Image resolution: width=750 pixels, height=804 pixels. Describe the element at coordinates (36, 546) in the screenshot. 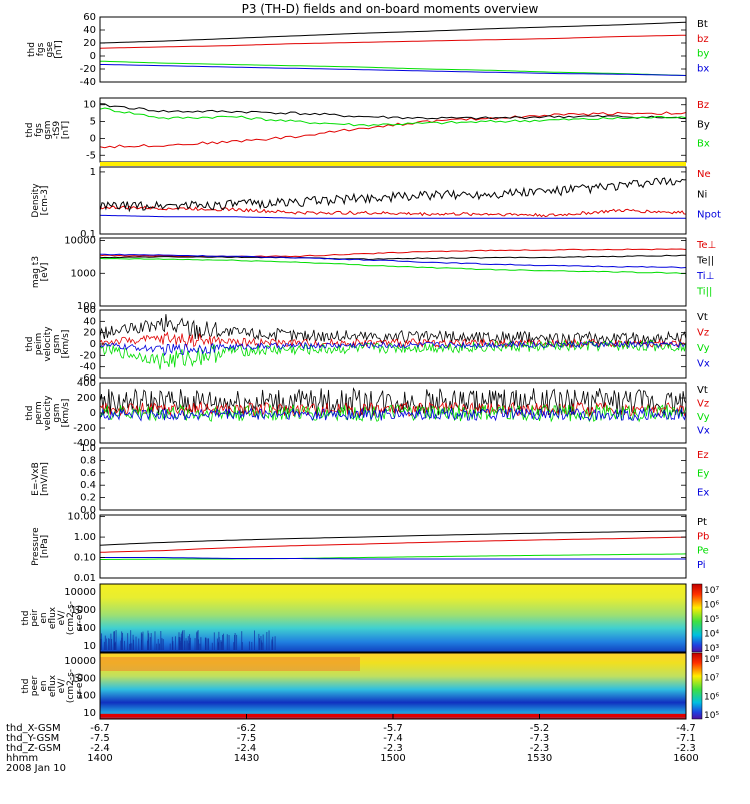

I see `y-axis-label: Pressure` at that location.